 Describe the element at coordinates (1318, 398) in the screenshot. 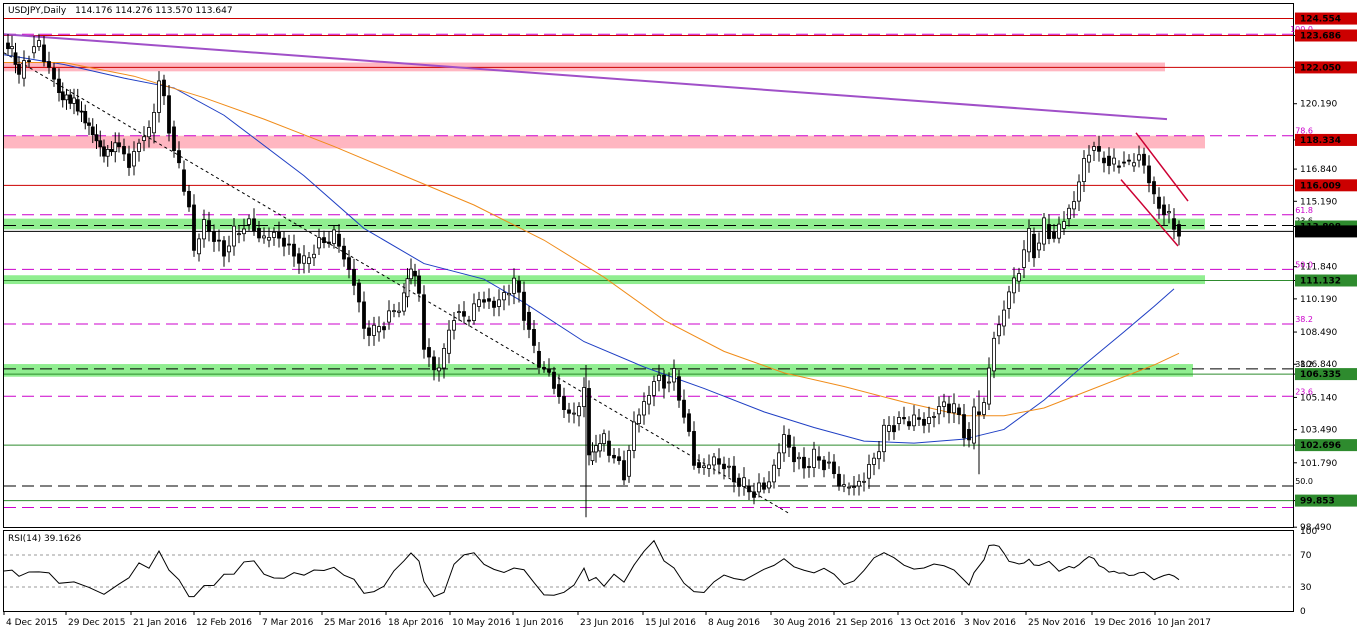

I see `price-tick-label: 105.140` at that location.